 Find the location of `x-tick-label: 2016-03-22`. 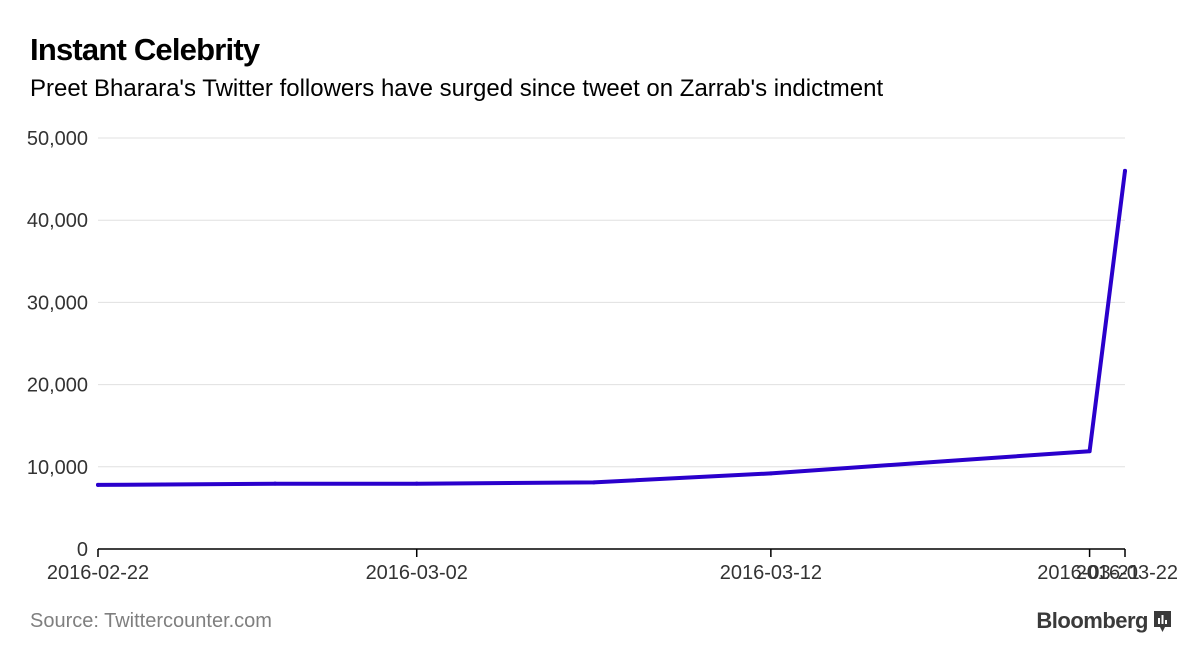

x-tick-label: 2016-03-22 is located at coordinates (1127, 573).